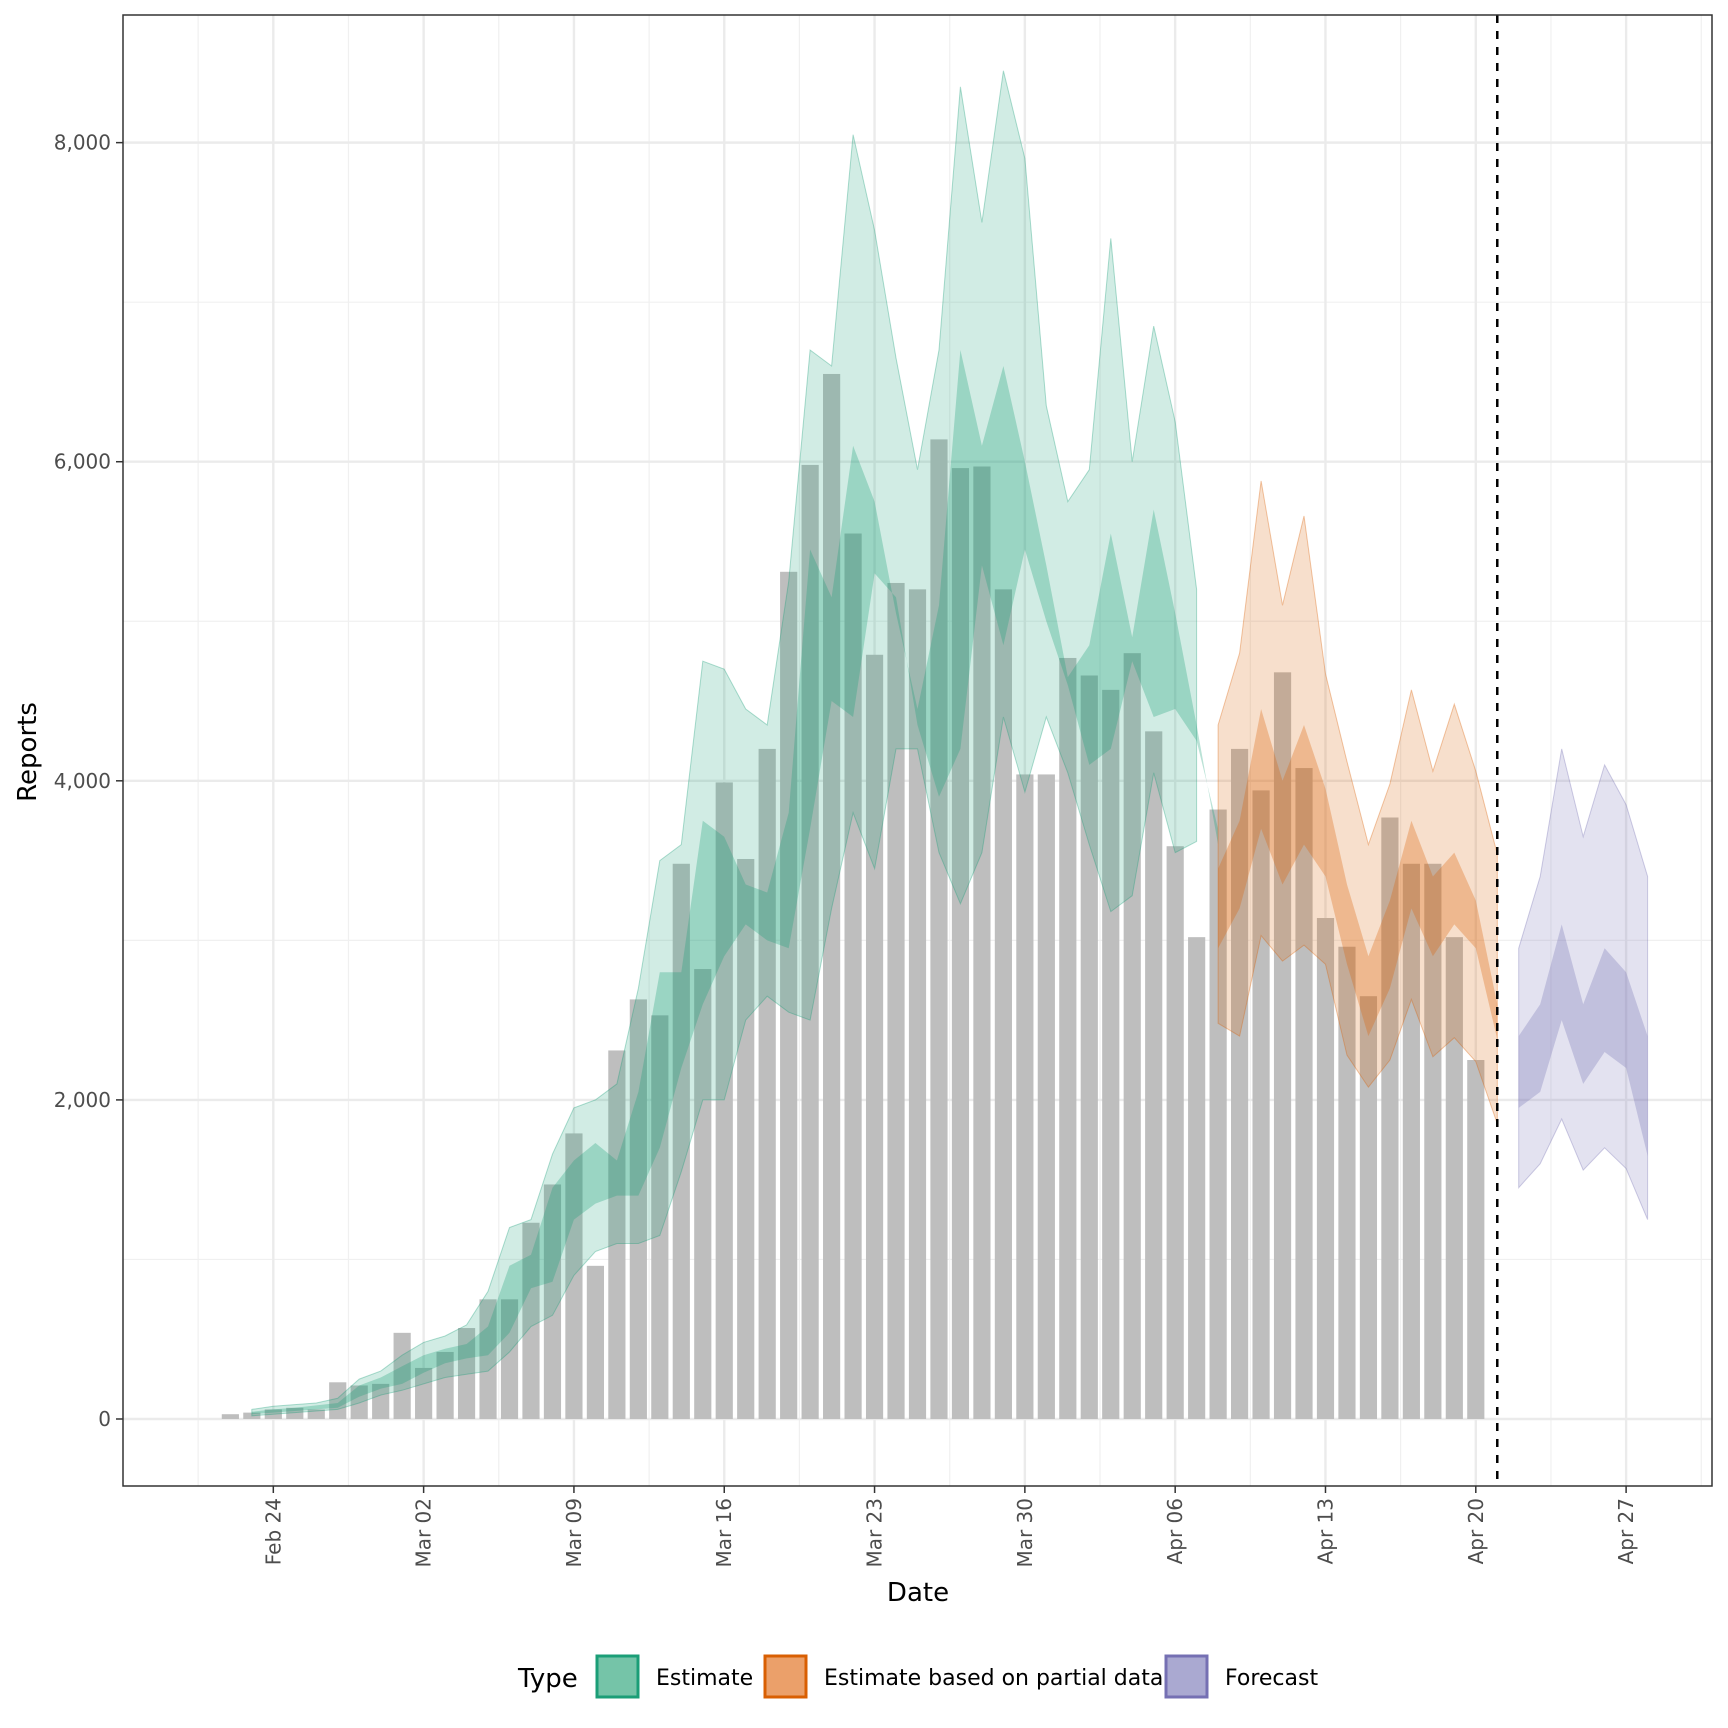 Image resolution: width=1728 pixels, height=1728 pixels. I want to click on legend-label-forecast: Forecast, so click(1271, 1678).